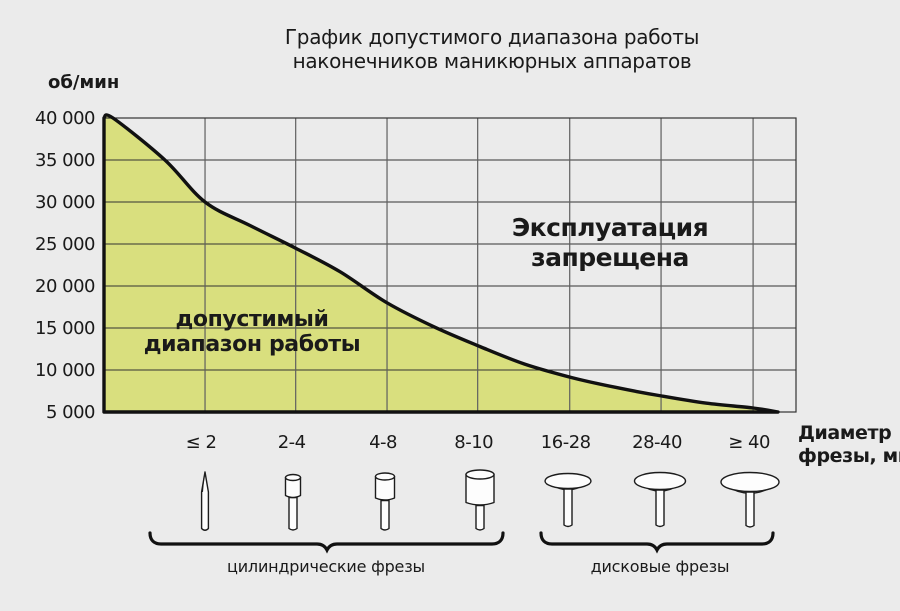 This screenshot has width=900, height=611. Describe the element at coordinates (610, 227) in the screenshot. I see `forbidden-region-label-line1: Эксплуатация` at that location.